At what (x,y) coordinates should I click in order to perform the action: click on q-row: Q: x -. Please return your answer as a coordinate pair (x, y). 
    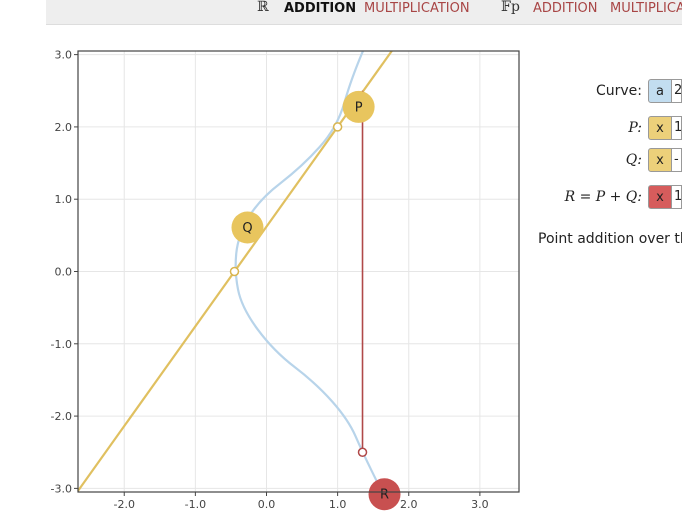
    Looking at the image, I should click on (654, 160).